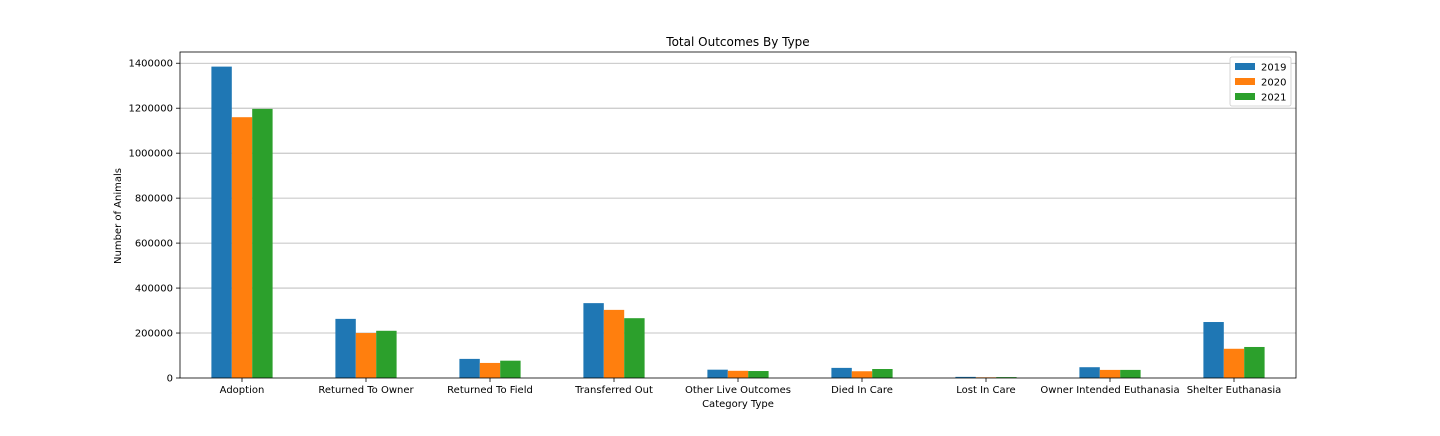 Image resolution: width=1440 pixels, height=436 pixels. I want to click on x-tick-label: Returned To Owner, so click(366, 390).